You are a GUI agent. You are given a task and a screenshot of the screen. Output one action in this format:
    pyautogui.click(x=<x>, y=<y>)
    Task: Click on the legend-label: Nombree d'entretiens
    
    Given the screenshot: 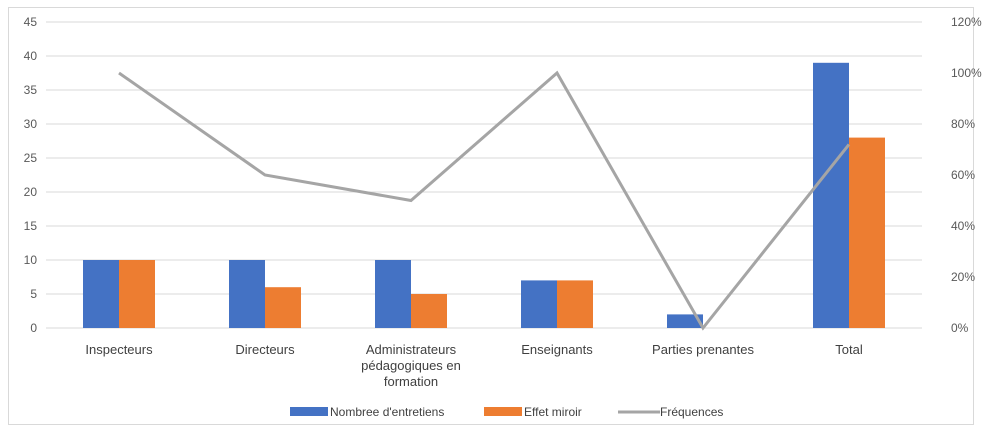 What is the action you would take?
    pyautogui.click(x=387, y=412)
    